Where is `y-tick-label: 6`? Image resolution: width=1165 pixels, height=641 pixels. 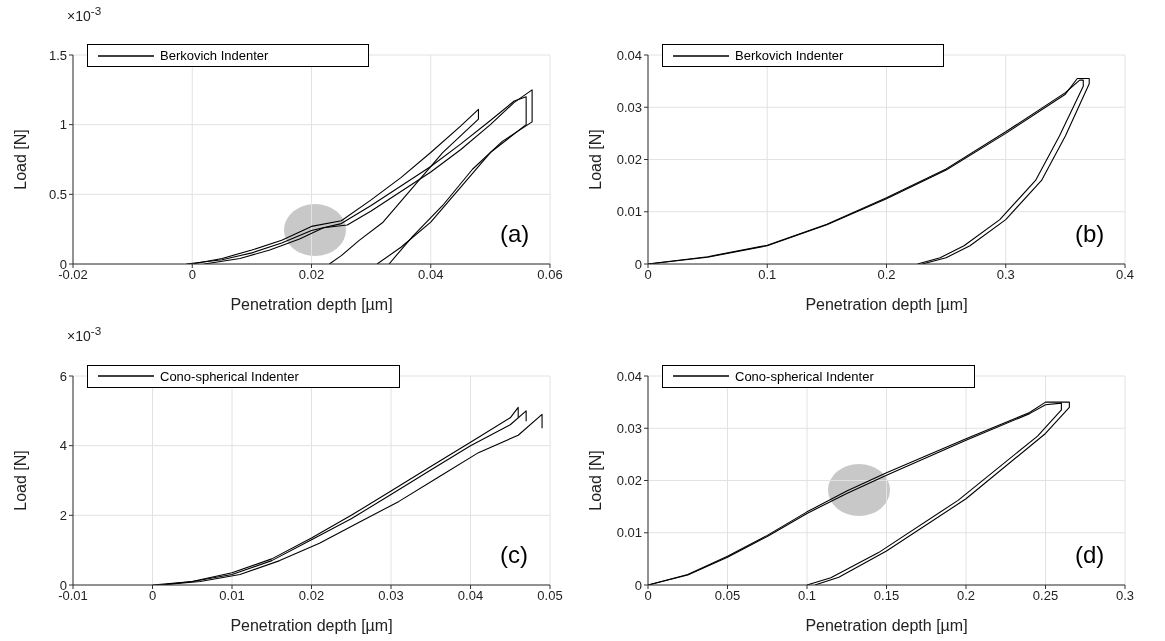
y-tick-label: 6 is located at coordinates (63, 376).